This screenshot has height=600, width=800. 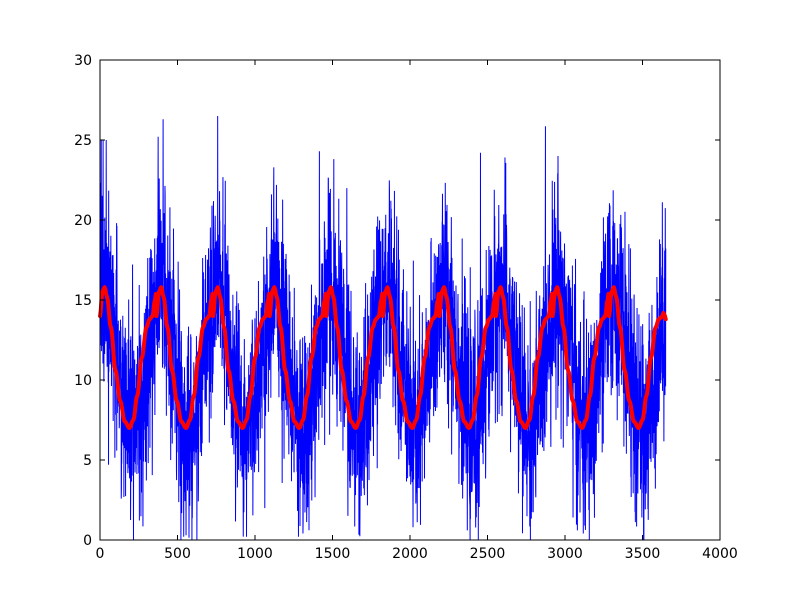 What do you see at coordinates (333, 554) in the screenshot?
I see `x-tick-label: 1500` at bounding box center [333, 554].